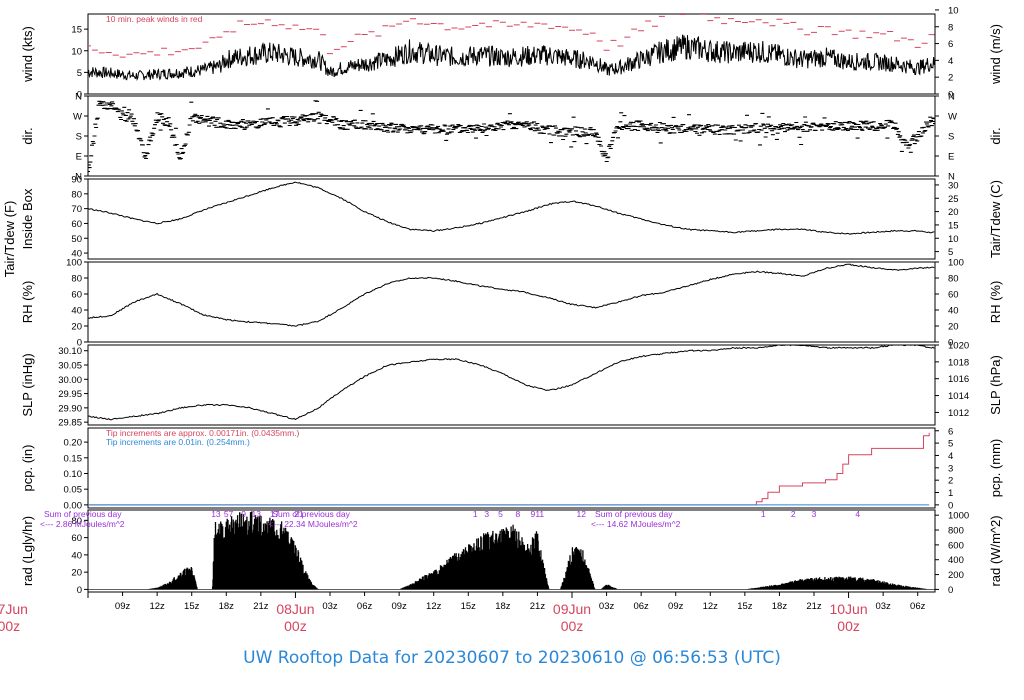  I want to click on slp-left-tick-label: 30.10, so click(70, 351).